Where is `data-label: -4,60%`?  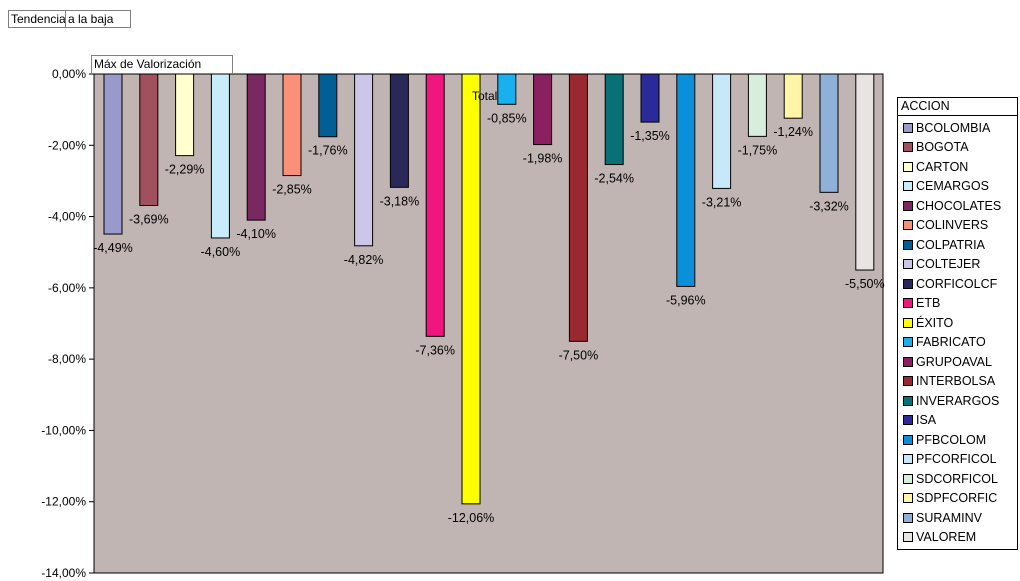 data-label: -4,60% is located at coordinates (221, 252).